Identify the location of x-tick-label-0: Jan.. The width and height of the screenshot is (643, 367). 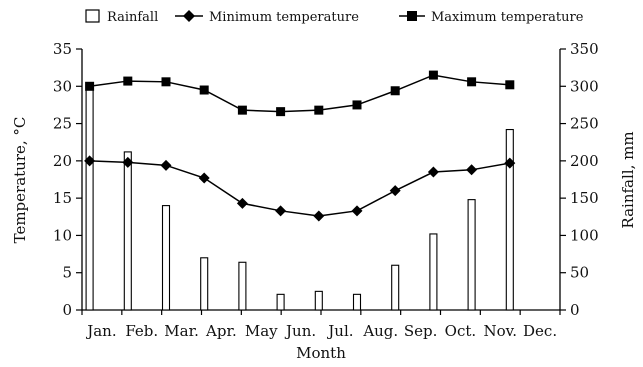
(100, 331).